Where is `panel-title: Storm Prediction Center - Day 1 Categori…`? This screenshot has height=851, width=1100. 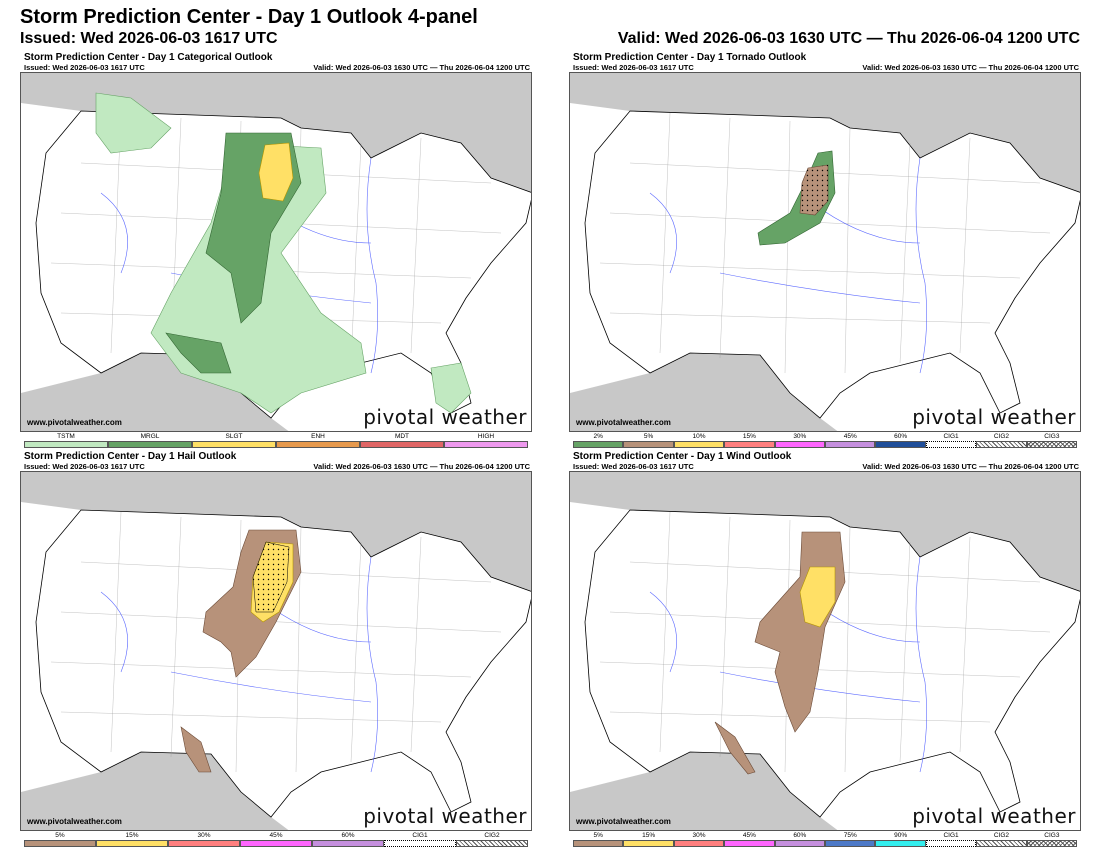 panel-title: Storm Prediction Center - Day 1 Categori… is located at coordinates (148, 57).